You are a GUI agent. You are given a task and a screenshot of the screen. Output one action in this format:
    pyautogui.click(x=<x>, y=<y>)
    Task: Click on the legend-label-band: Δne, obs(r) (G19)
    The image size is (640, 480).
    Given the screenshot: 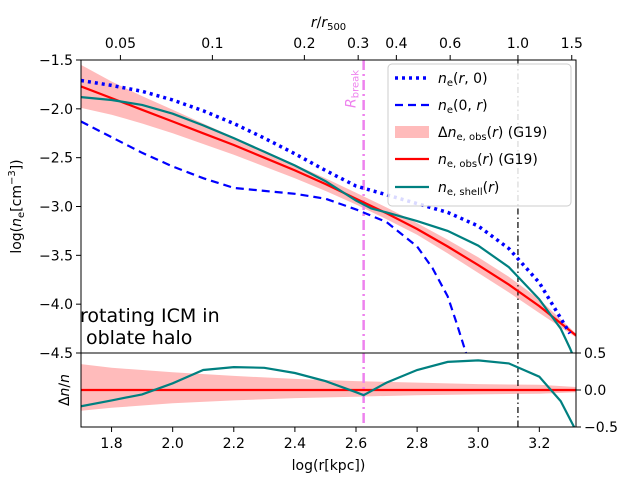 What is the action you would take?
    pyautogui.click(x=492, y=134)
    